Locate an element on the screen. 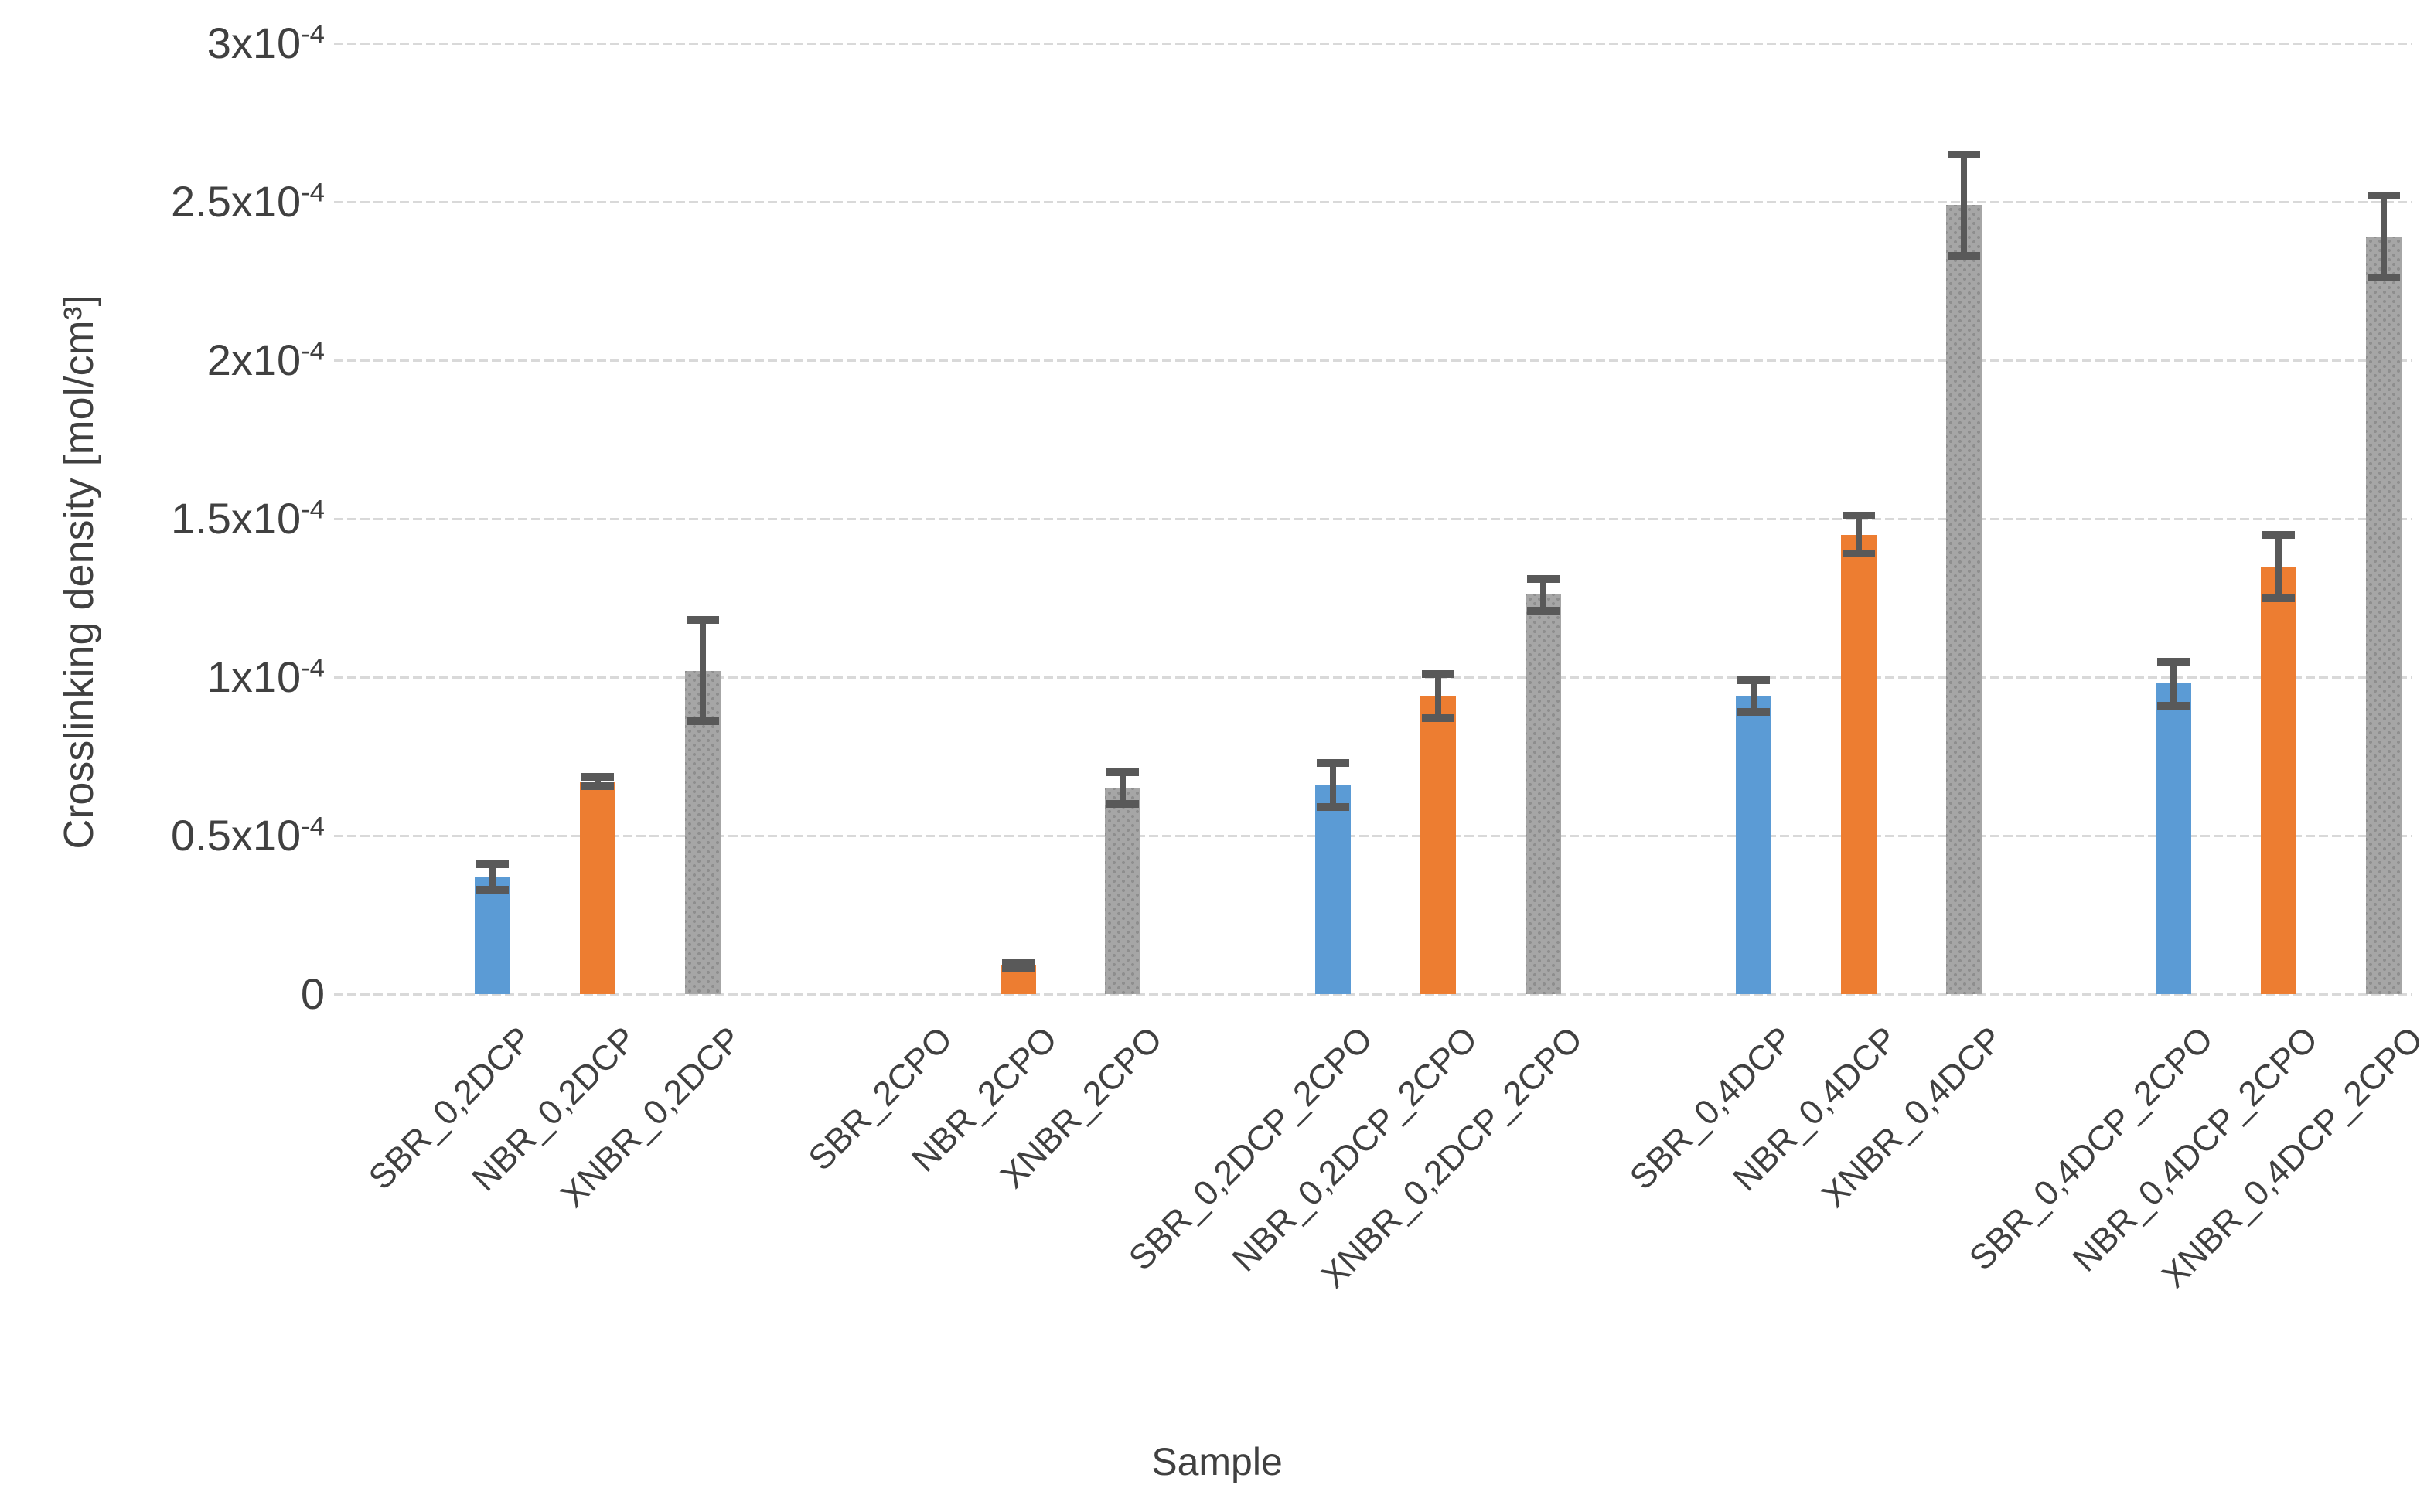 This screenshot has width=2434, height=1512. error-bar-SBR_0,2DCP is located at coordinates (492, 876).